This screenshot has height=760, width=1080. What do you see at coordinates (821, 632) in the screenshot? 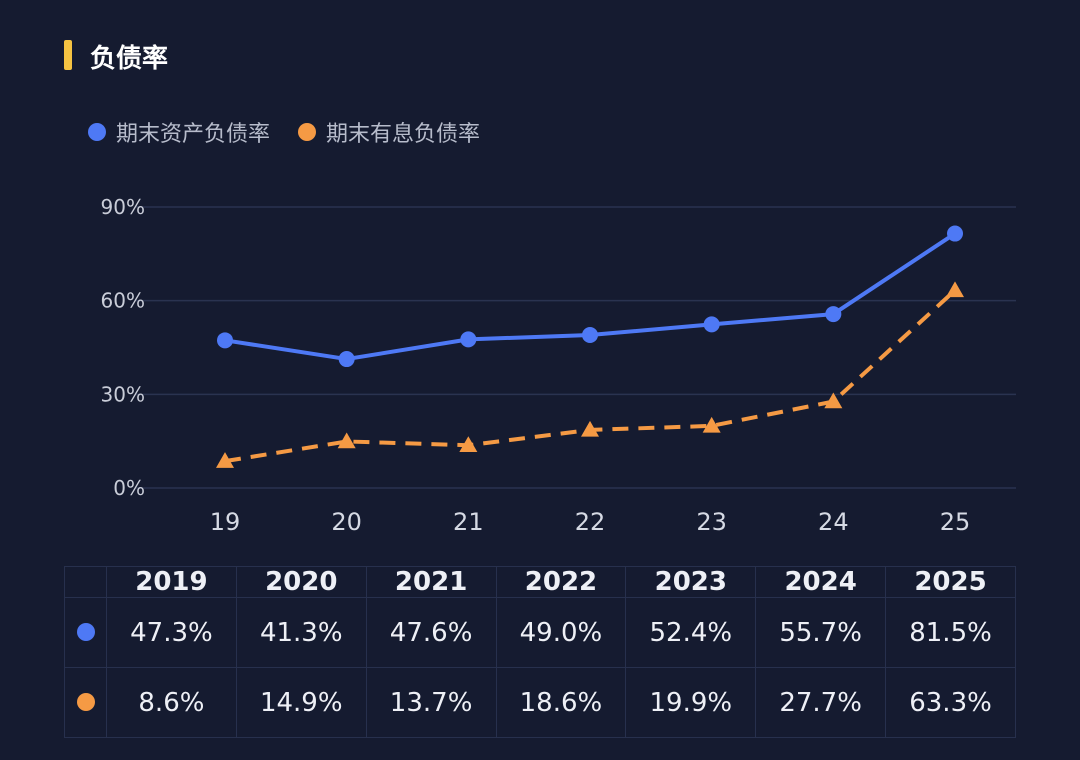
I see `table-cell: 55.7%` at bounding box center [821, 632].